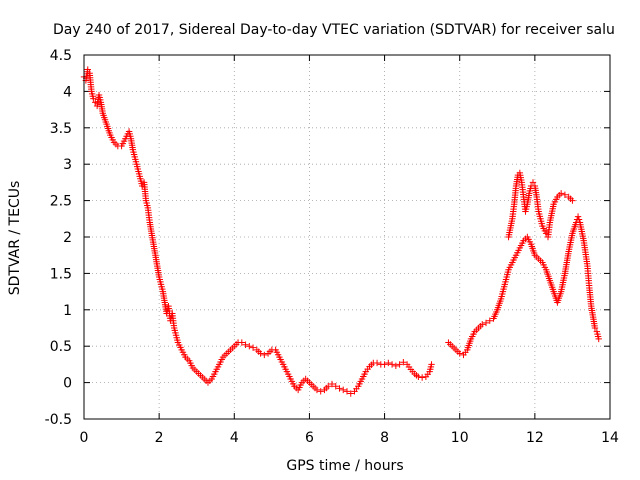 The width and height of the screenshot is (640, 480). Describe the element at coordinates (61, 129) in the screenshot. I see `y-tick-label: 3.5` at that location.